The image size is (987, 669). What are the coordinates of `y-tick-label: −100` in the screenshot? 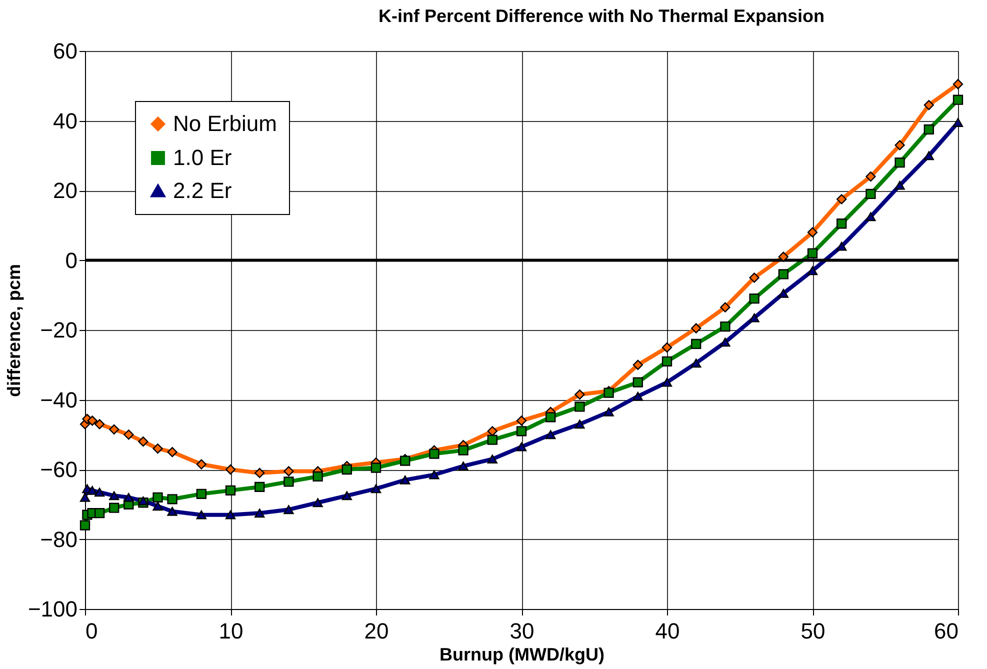 It's located at (53, 609).